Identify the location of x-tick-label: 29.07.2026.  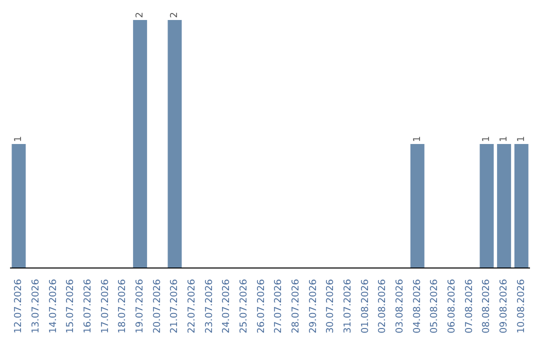
(313, 306).